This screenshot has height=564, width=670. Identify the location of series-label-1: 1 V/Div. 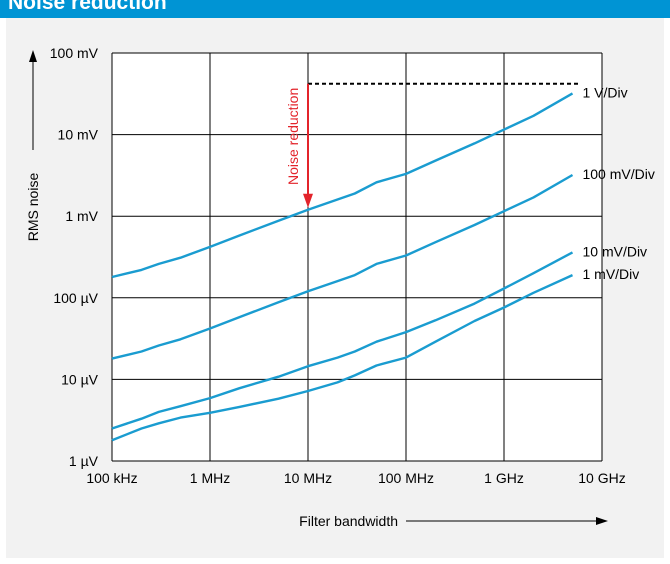
(604, 92).